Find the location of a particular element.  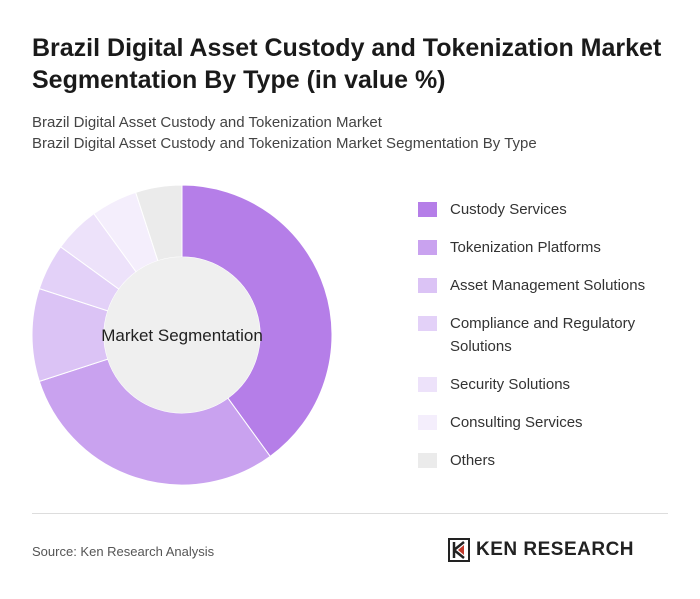

center-label: Market Segmentation is located at coordinates (182, 335).